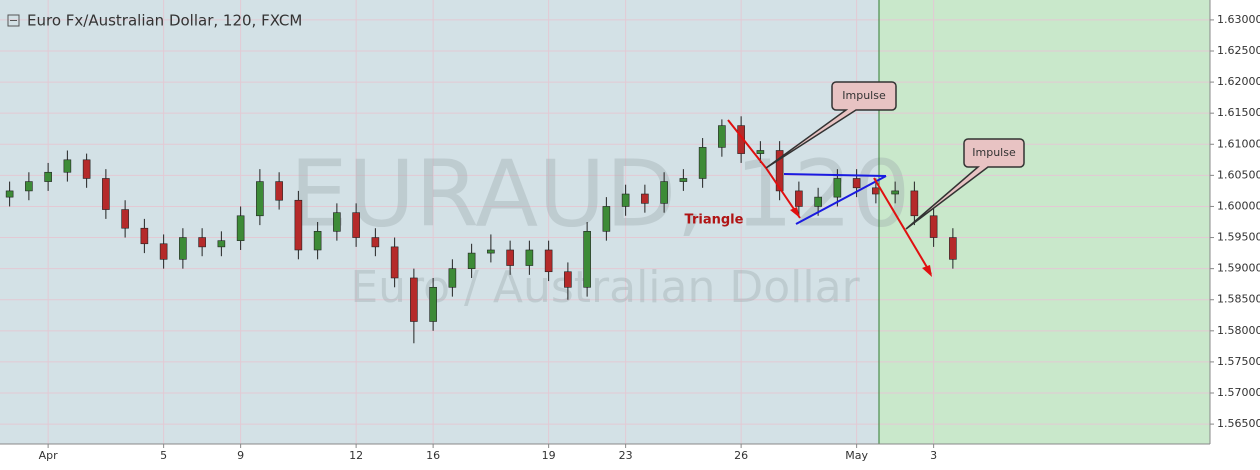 The height and width of the screenshot is (470, 1260). What do you see at coordinates (1238, 268) in the screenshot?
I see `y-tick-label: 1.59000` at bounding box center [1238, 268].